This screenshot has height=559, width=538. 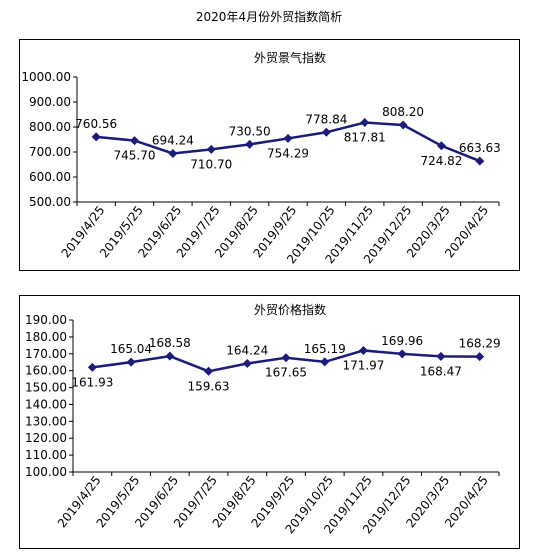 I want to click on y-tick-label: 1000.00, so click(x=46, y=77).